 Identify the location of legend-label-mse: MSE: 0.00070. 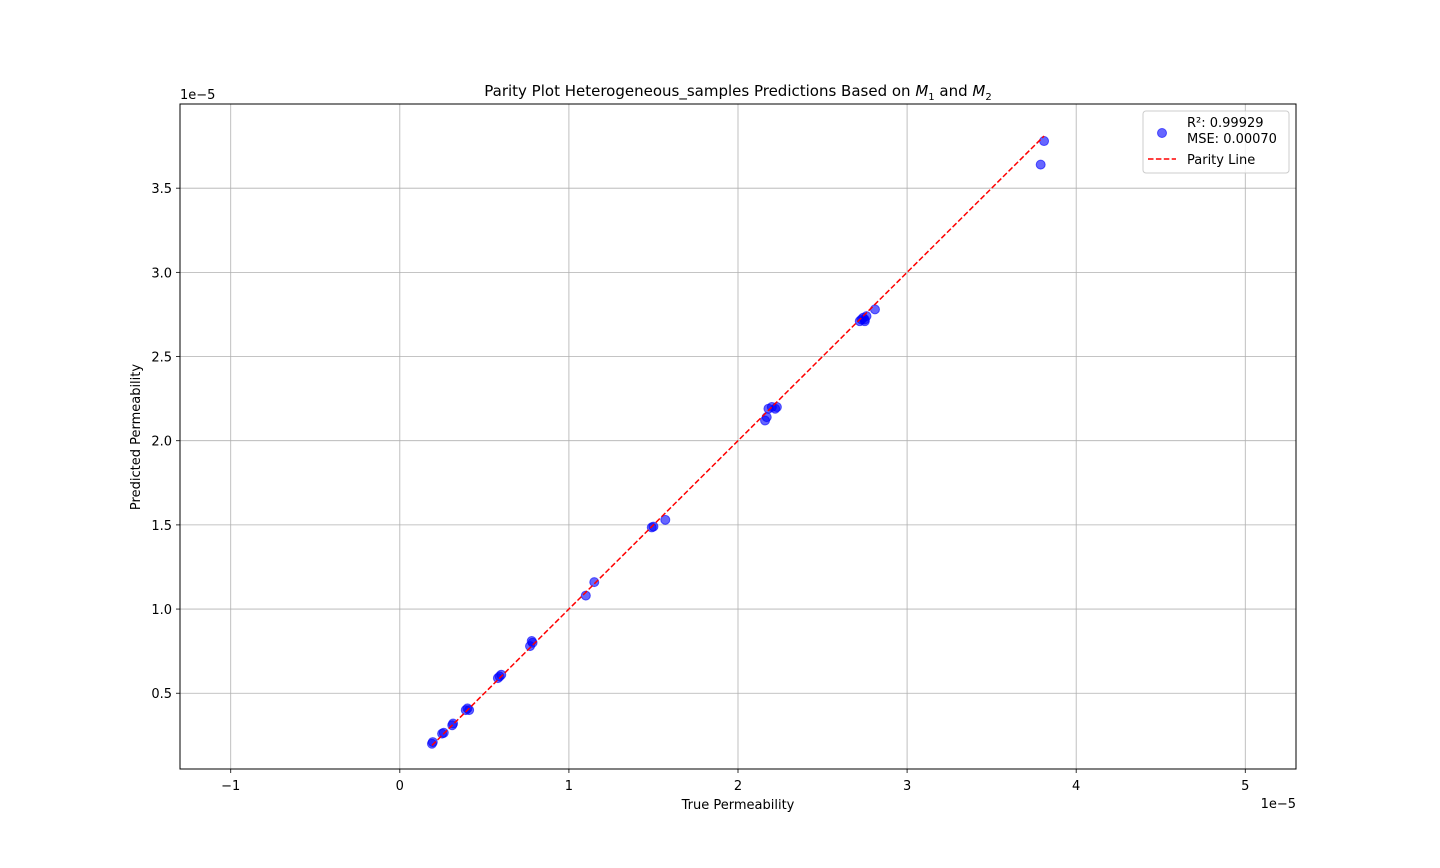
(1232, 139).